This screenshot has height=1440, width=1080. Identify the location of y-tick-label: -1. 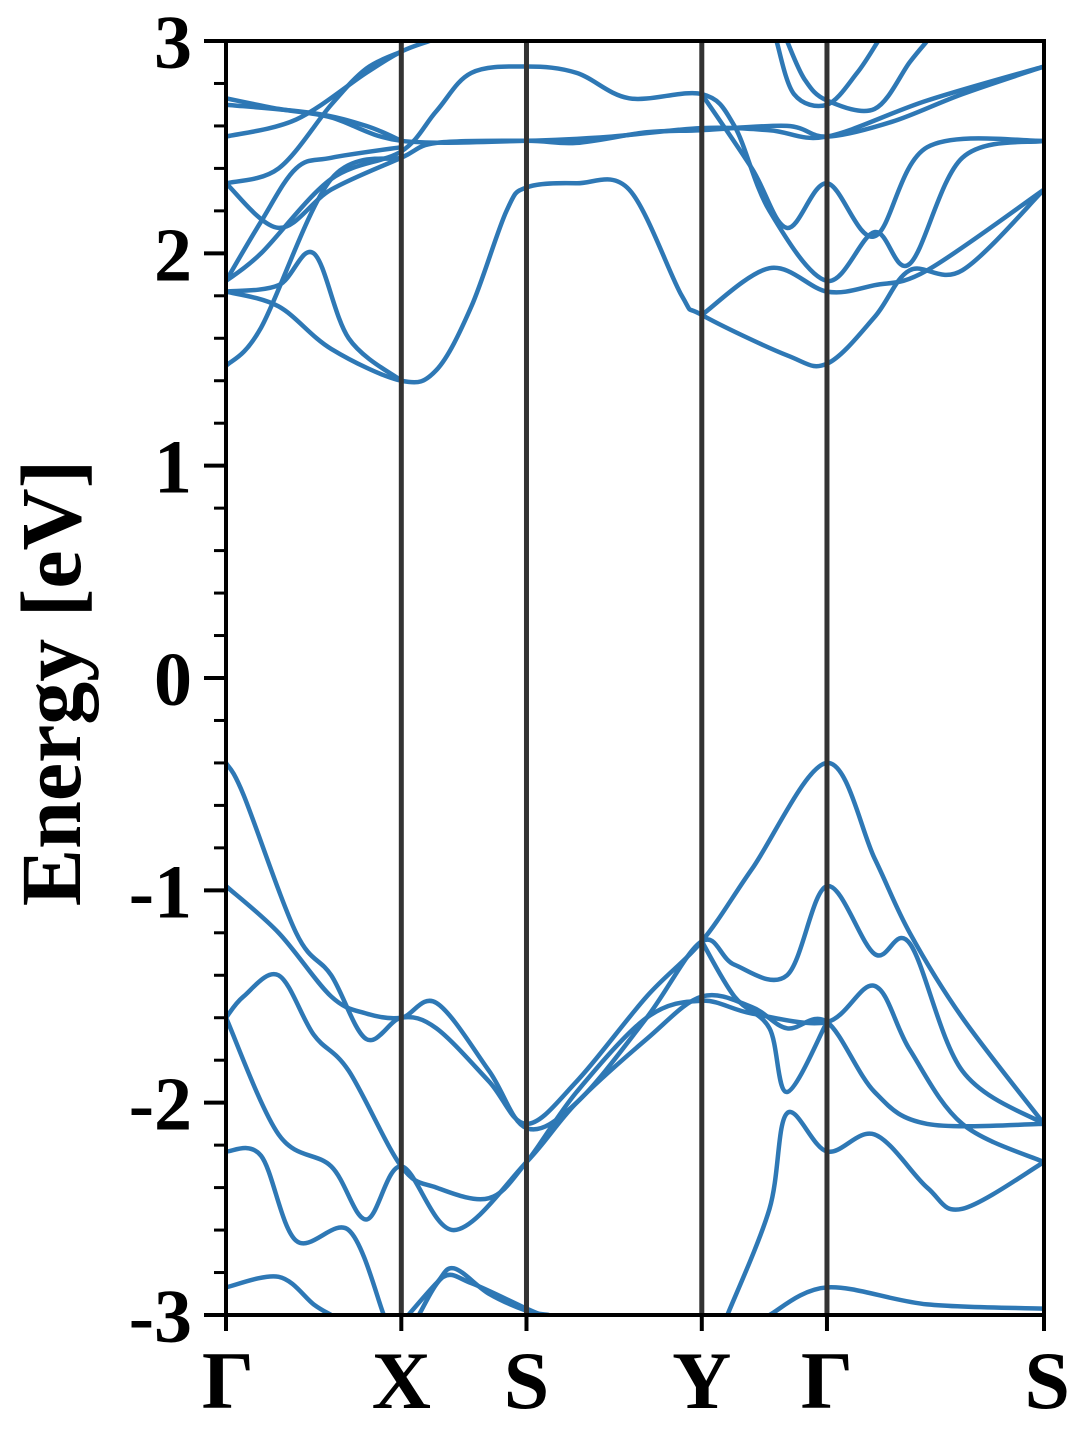
(160, 892).